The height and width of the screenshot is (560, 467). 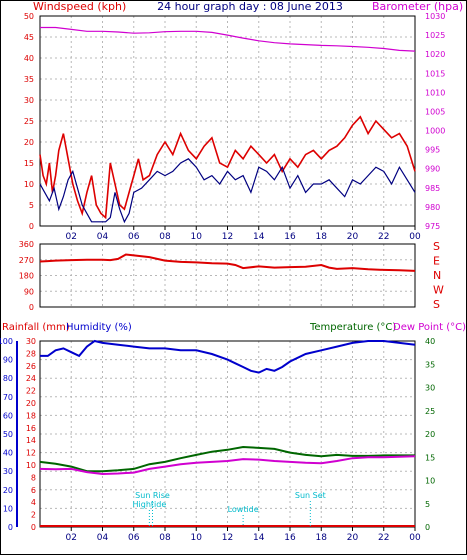 I want to click on wind-y-tick-label: 35, so click(x=29, y=79).